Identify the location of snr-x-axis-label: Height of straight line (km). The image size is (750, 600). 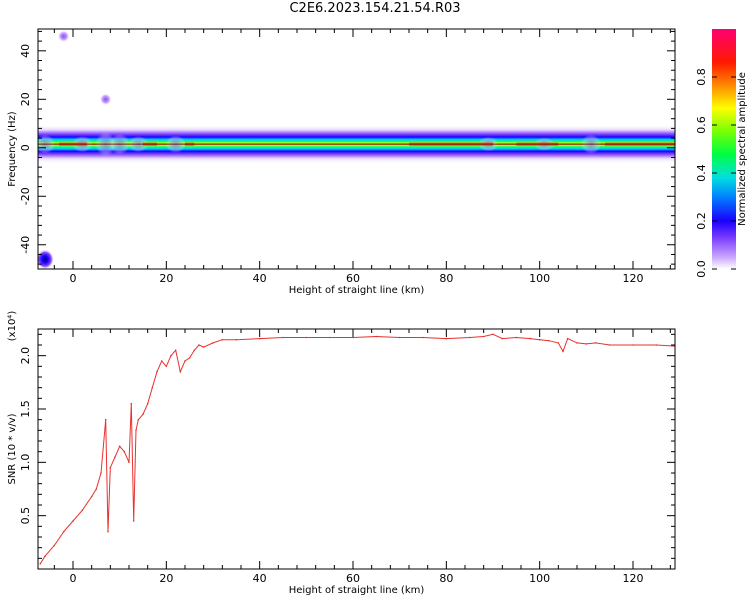
(357, 590).